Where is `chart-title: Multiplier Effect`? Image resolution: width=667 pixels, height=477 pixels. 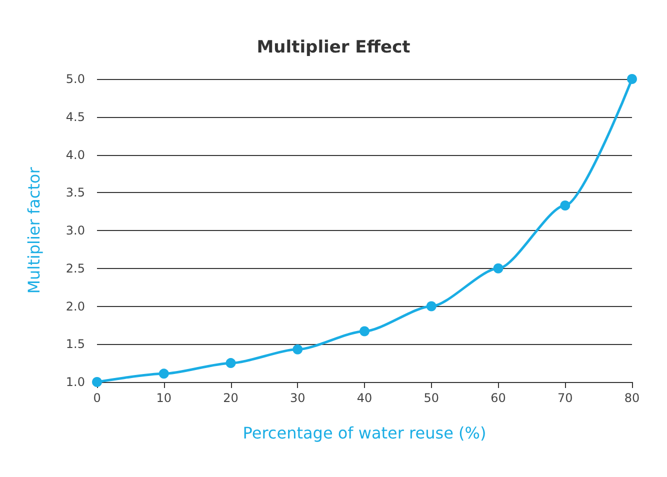
chart-title: Multiplier Effect is located at coordinates (333, 48).